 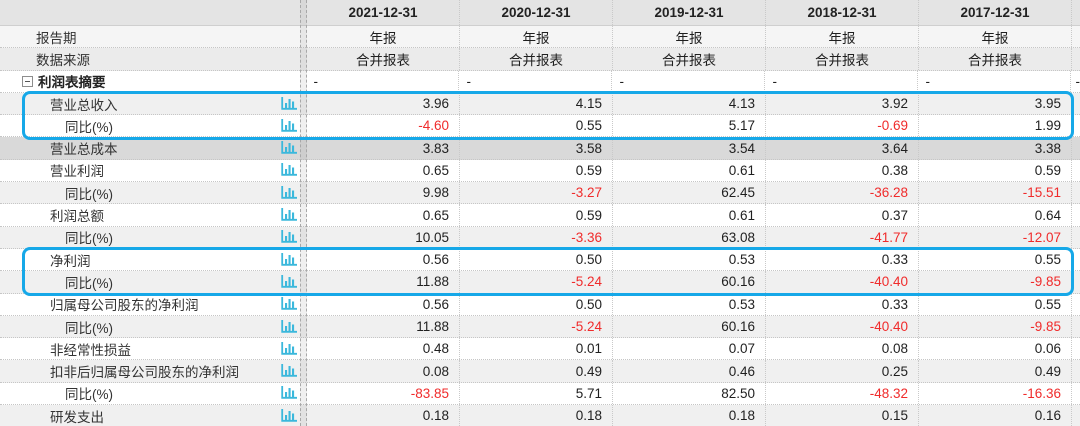 What do you see at coordinates (995, 349) in the screenshot?
I see `value-cell: 0.06` at bounding box center [995, 349].